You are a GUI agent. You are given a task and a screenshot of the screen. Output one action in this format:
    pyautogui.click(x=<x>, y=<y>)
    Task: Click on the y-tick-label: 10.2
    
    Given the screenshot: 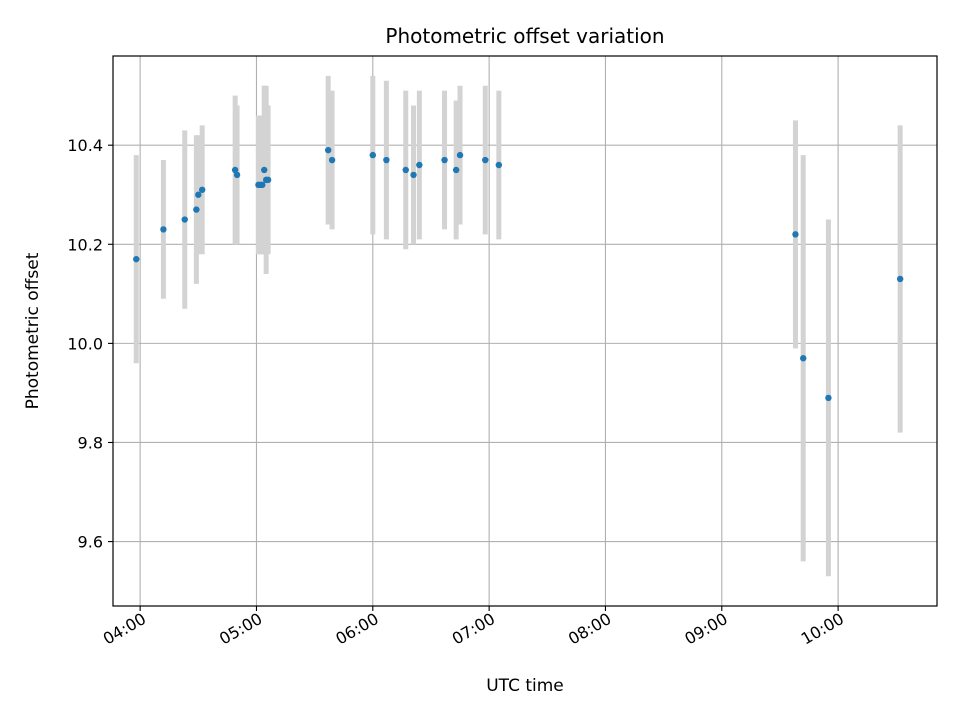 What is the action you would take?
    pyautogui.click(x=85, y=244)
    